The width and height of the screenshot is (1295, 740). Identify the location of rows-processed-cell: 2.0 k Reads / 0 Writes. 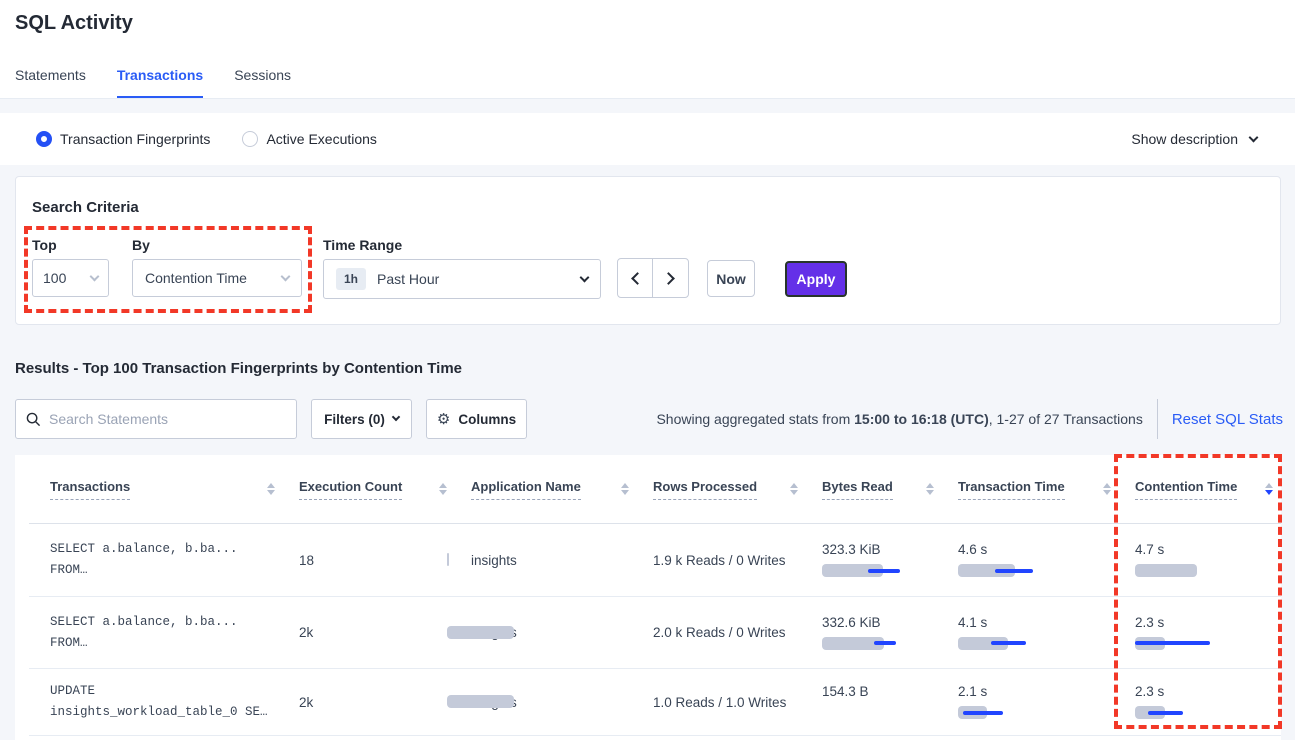
(719, 632).